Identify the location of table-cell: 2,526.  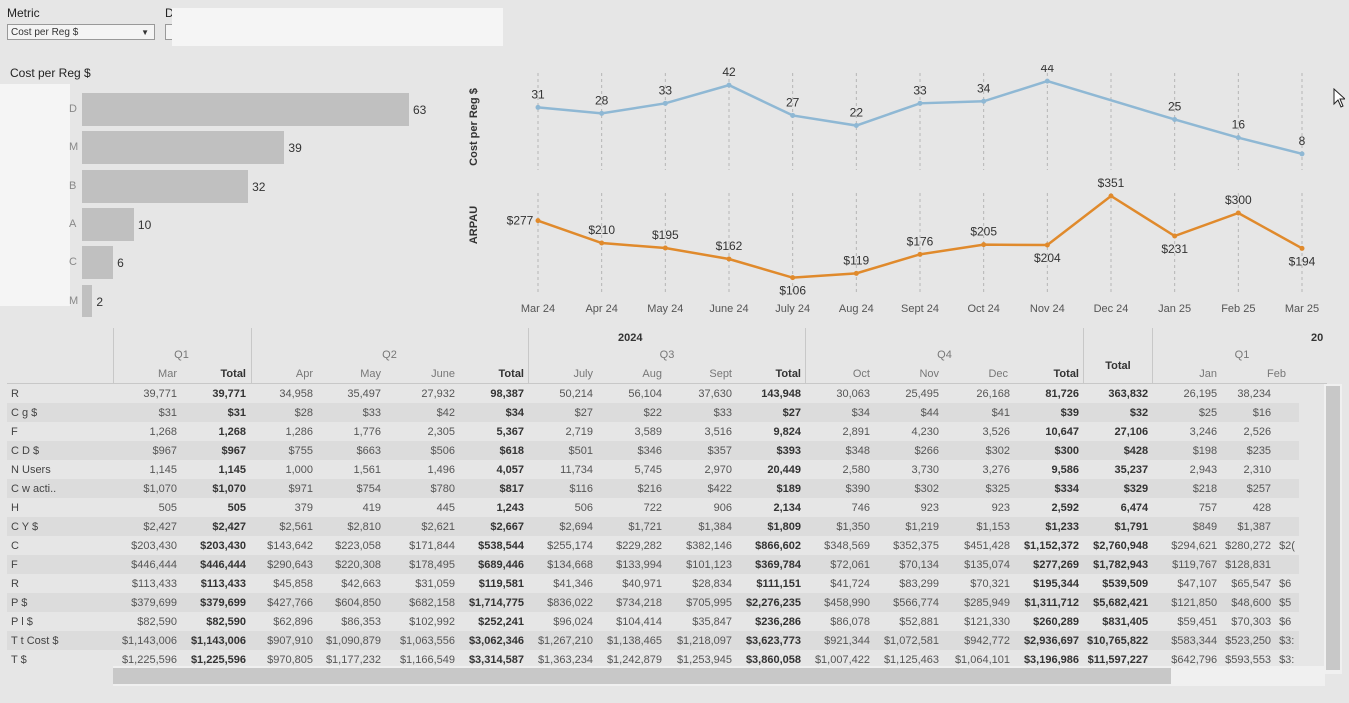
(1248, 431).